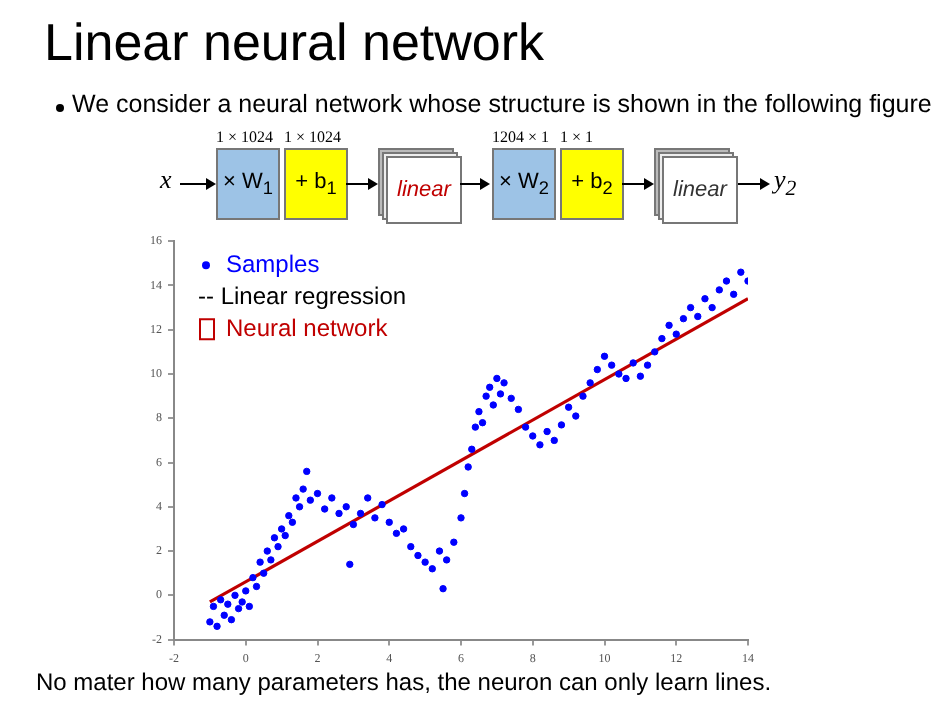 Image resolution: width=948 pixels, height=710 pixels. Describe the element at coordinates (248, 184) in the screenshot. I see `text: × W$_{1}$` at that location.